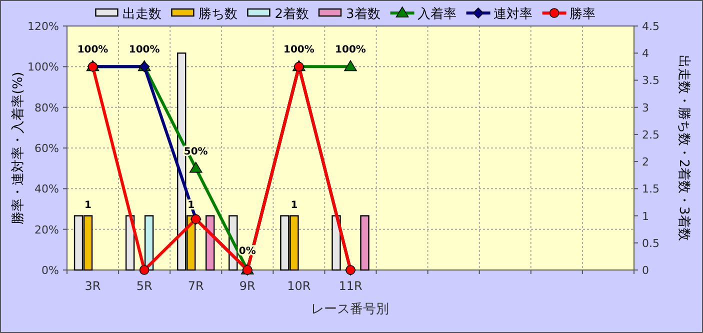 Image resolution: width=703 pixels, height=333 pixels. Describe the element at coordinates (218, 14) in the screenshot. I see `legend-label: 勝ち数` at that location.